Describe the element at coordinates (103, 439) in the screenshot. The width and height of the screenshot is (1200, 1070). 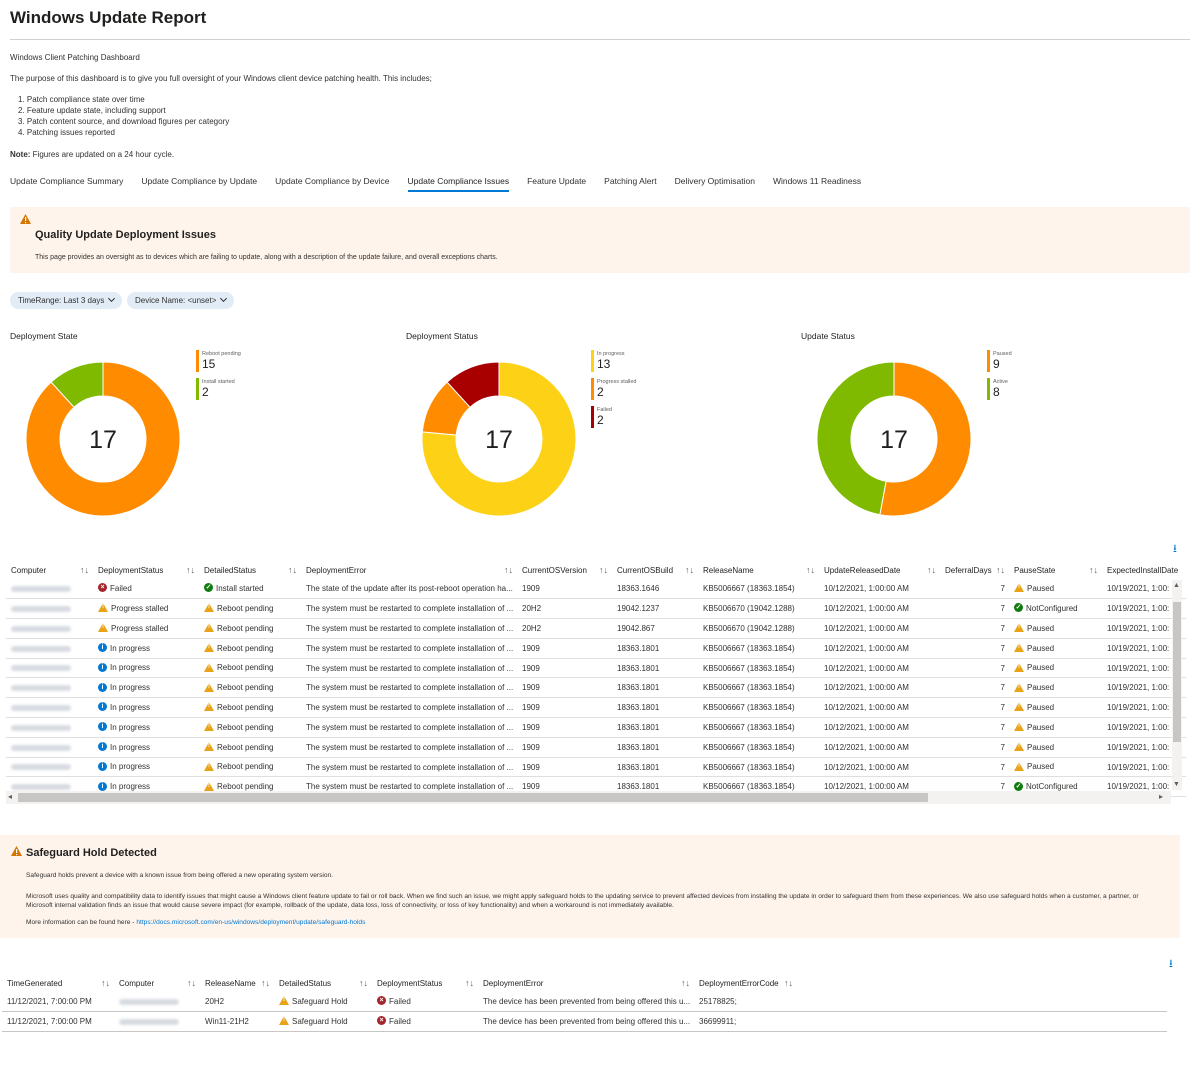
I see `donut-slice-reboot-pending` at that location.